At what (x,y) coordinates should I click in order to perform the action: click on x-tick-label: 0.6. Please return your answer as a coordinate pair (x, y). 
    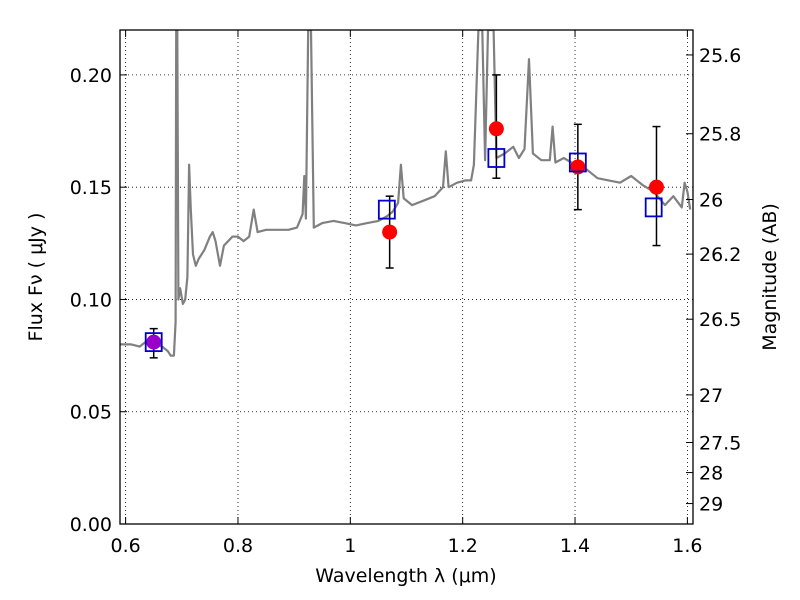
    Looking at the image, I should click on (126, 546).